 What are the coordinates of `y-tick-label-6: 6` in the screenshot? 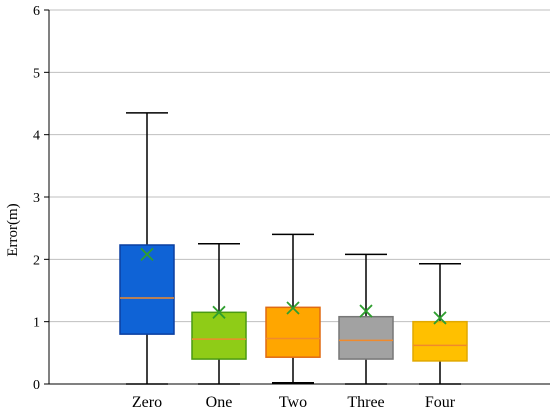 It's located at (36, 11).